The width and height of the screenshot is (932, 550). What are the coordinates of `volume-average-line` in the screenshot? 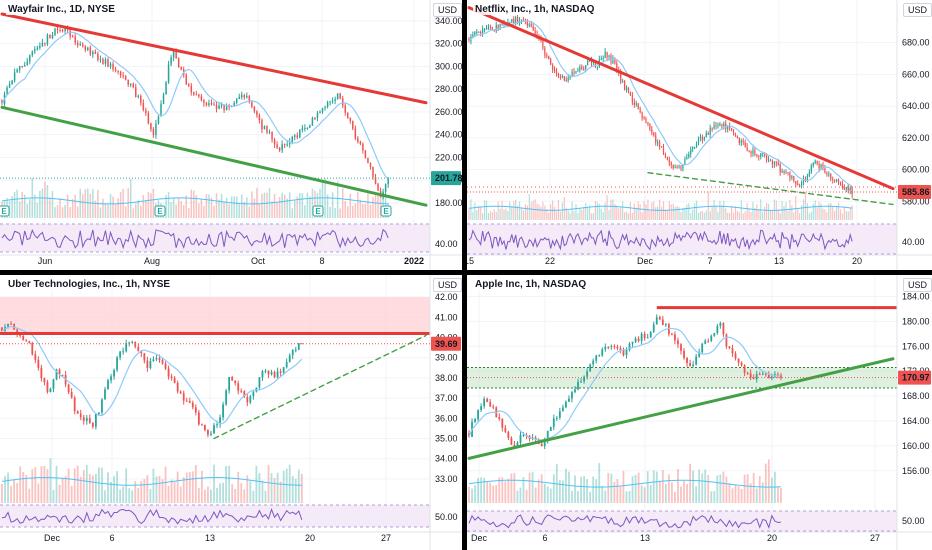 It's located at (195, 201).